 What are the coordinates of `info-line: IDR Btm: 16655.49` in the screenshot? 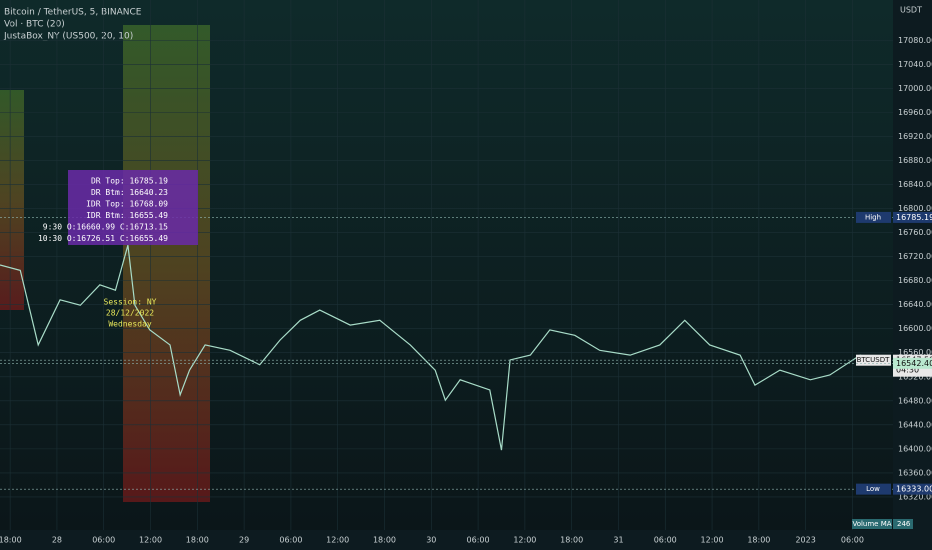 It's located at (127, 215).